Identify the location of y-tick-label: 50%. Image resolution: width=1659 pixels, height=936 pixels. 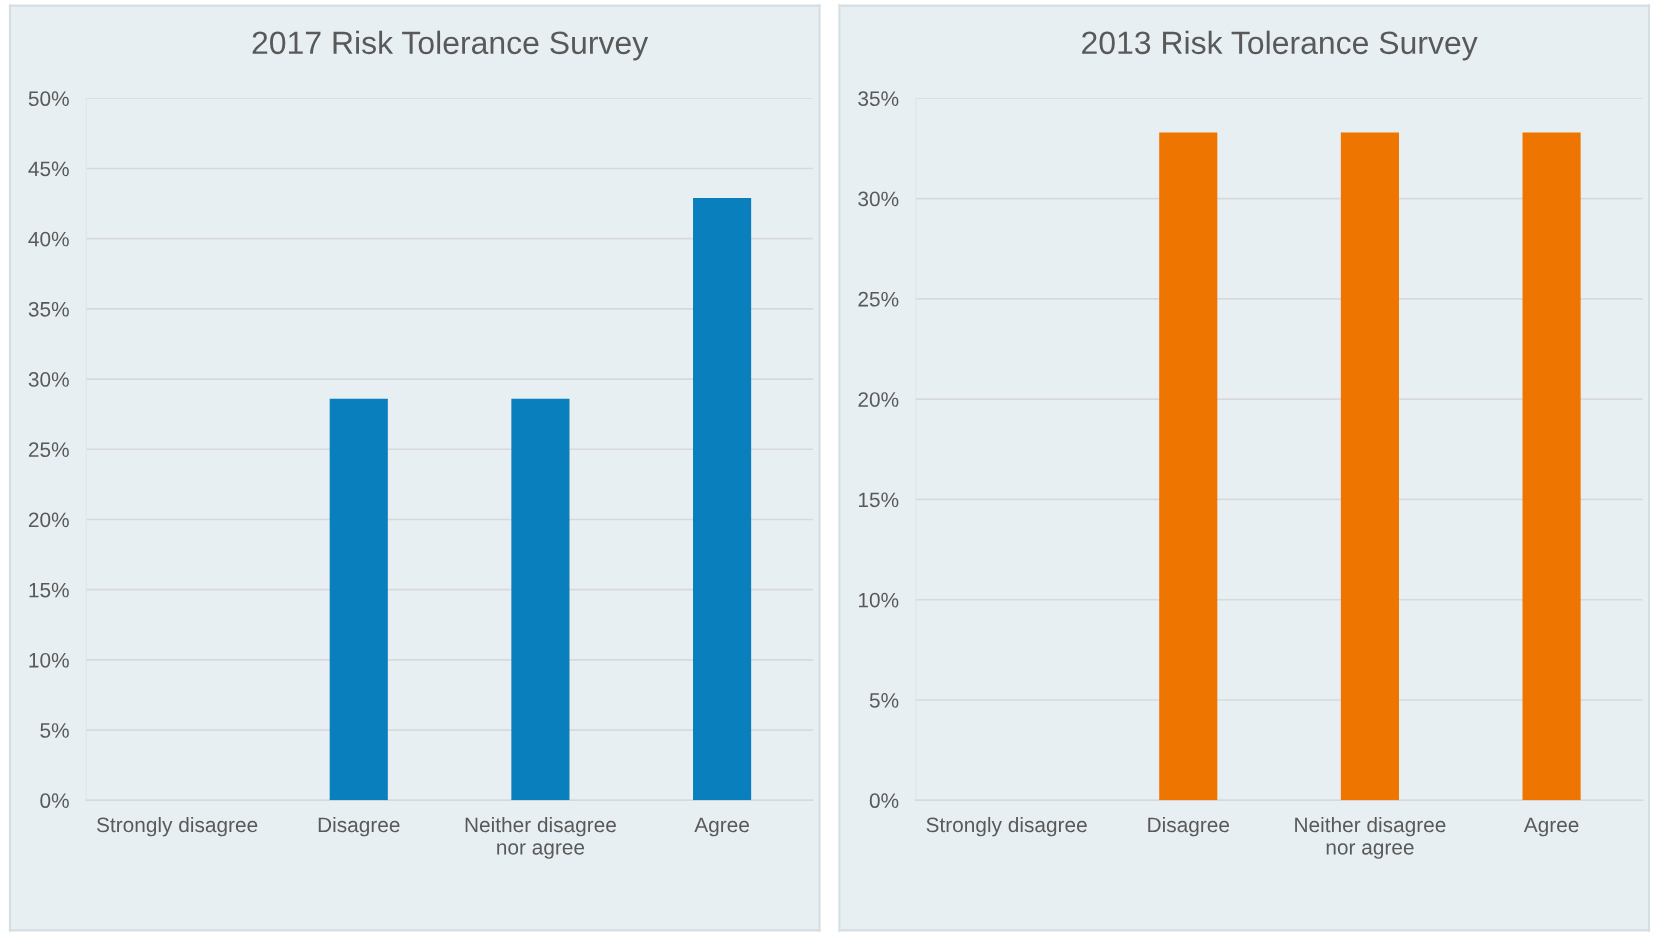
(48, 99).